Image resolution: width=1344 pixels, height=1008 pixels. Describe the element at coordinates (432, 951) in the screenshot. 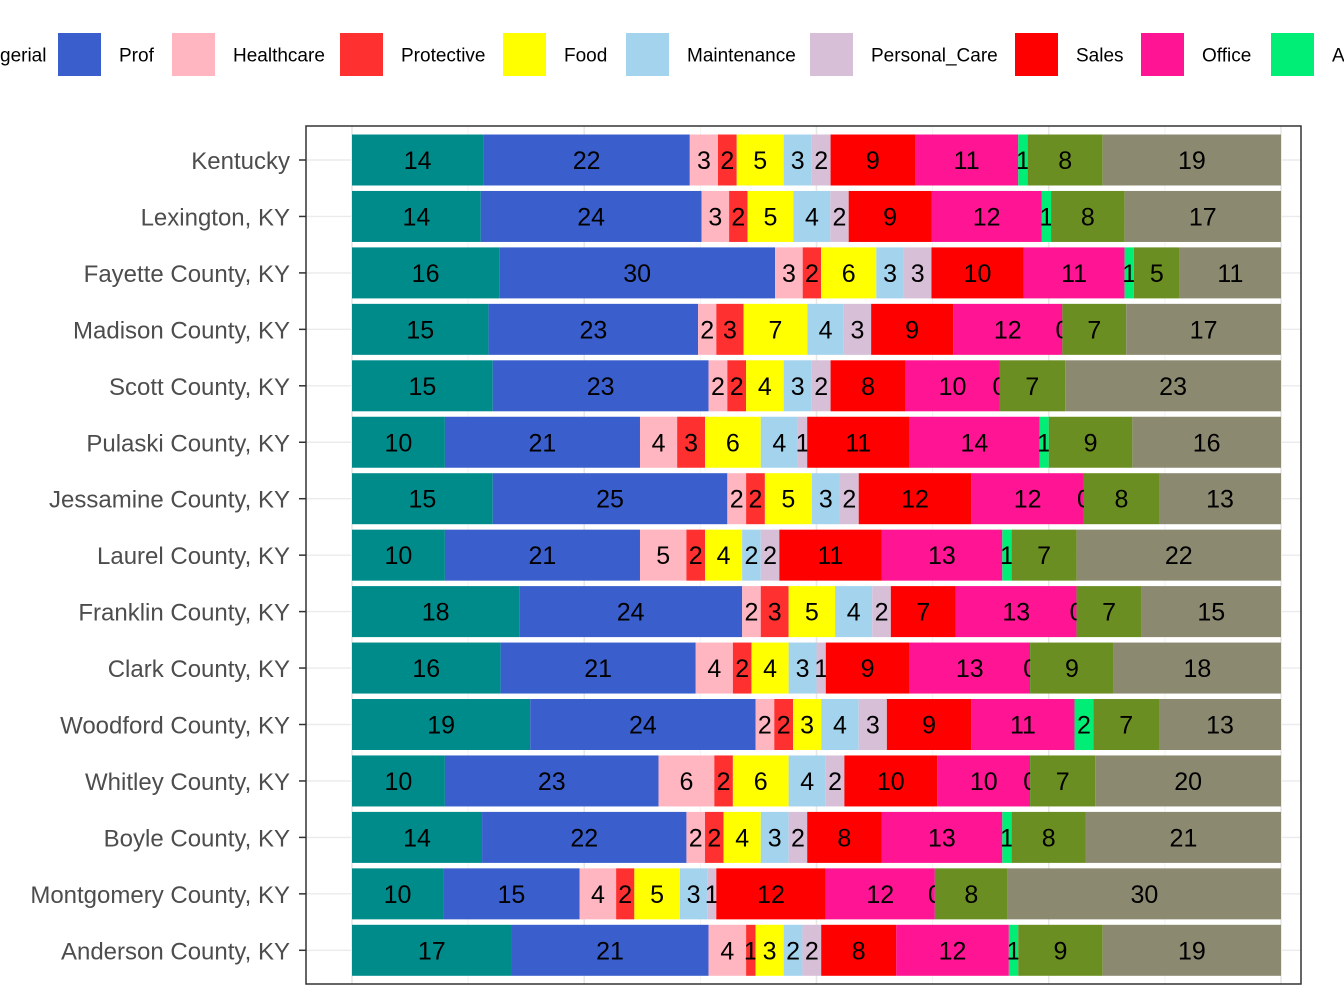

I see `bar-value-label: 17` at that location.